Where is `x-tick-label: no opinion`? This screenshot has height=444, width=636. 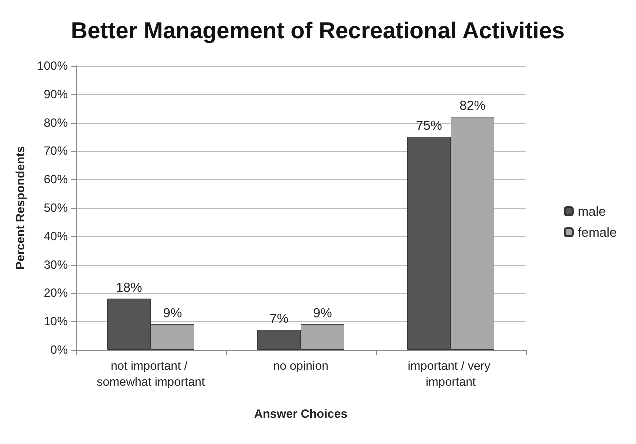 x-tick-label: no opinion is located at coordinates (301, 366).